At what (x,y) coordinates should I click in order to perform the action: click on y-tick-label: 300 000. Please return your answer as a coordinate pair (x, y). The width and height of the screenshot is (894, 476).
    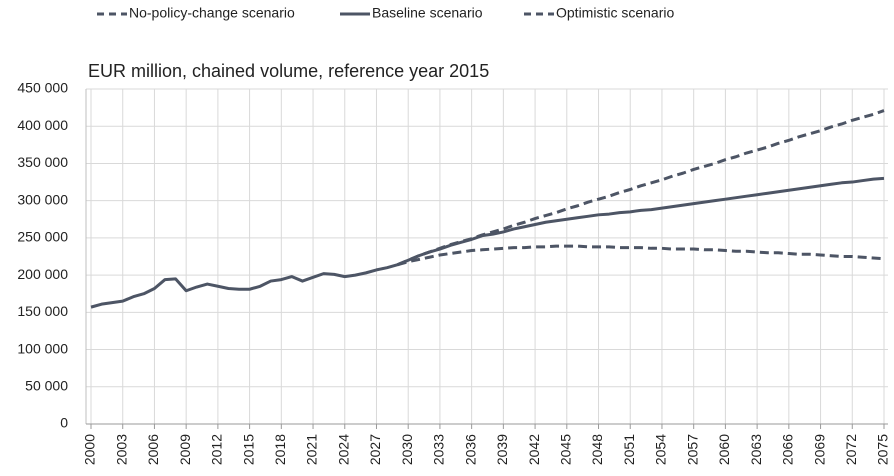
    Looking at the image, I should click on (42, 199).